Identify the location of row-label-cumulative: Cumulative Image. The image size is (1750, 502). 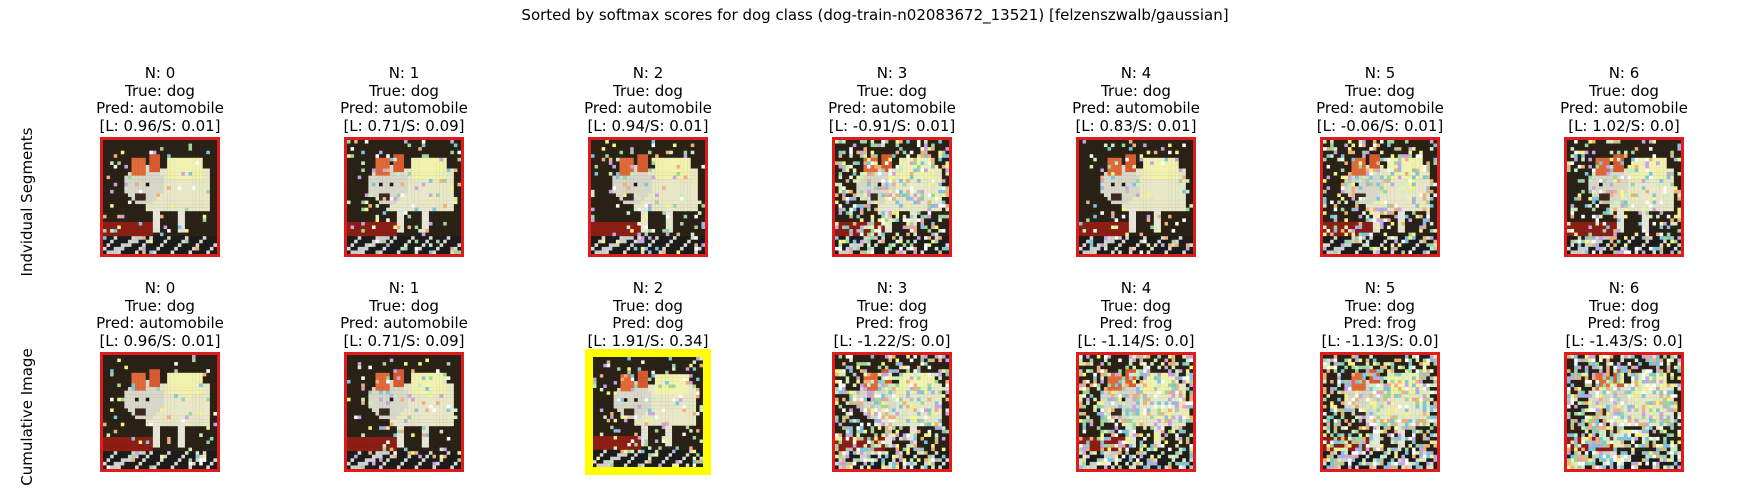
(27, 417).